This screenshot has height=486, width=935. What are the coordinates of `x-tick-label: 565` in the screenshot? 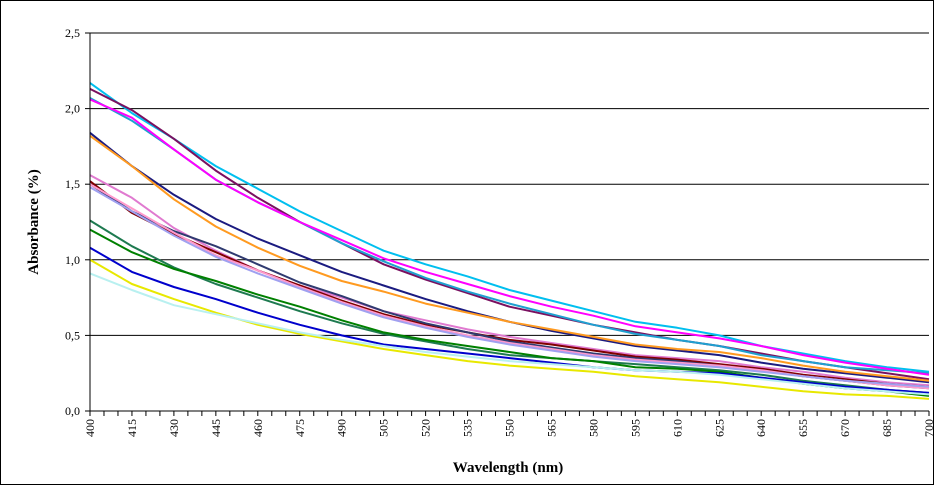 It's located at (551, 428).